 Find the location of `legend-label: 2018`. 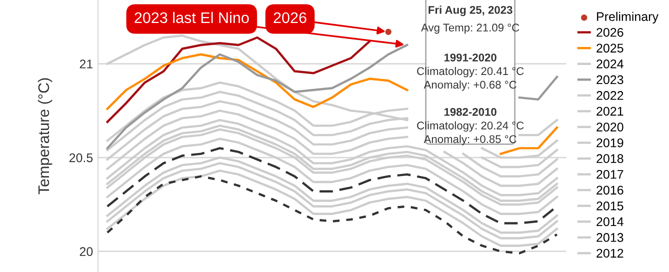

legend-label: 2018 is located at coordinates (610, 159).